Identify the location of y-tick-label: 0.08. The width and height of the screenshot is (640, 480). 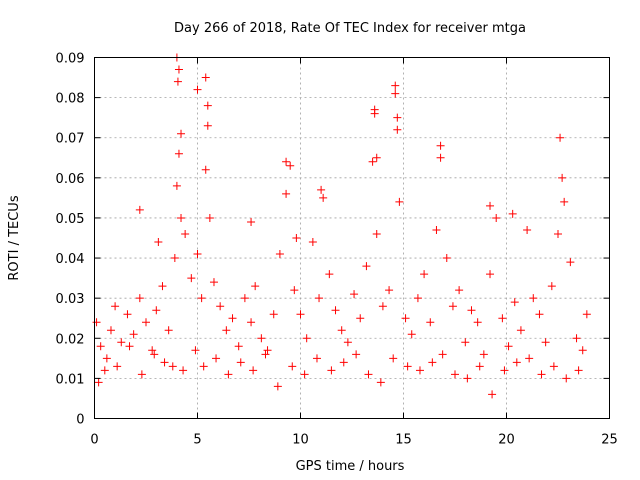
(70, 99).